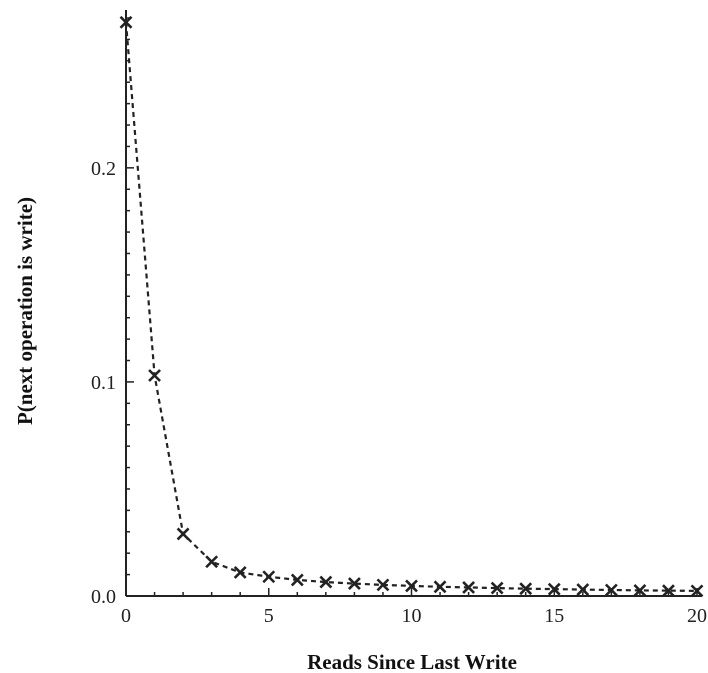 Image resolution: width=708 pixels, height=673 pixels. Describe the element at coordinates (103, 169) in the screenshot. I see `y-tick-label: 0.2` at that location.